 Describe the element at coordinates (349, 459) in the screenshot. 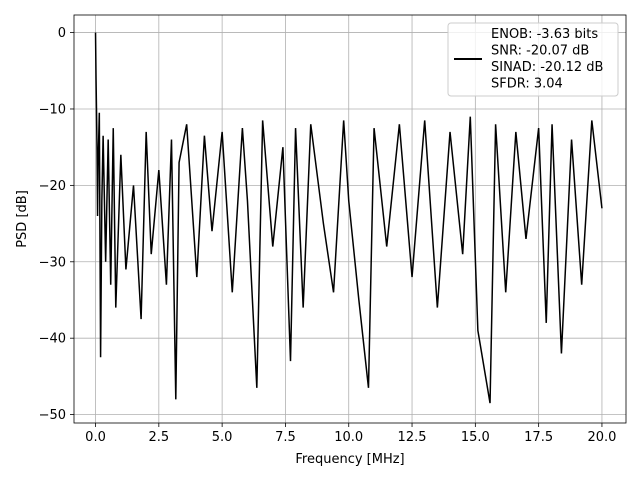

I see `x-axis-label: Frequency [MHz]` at that location.